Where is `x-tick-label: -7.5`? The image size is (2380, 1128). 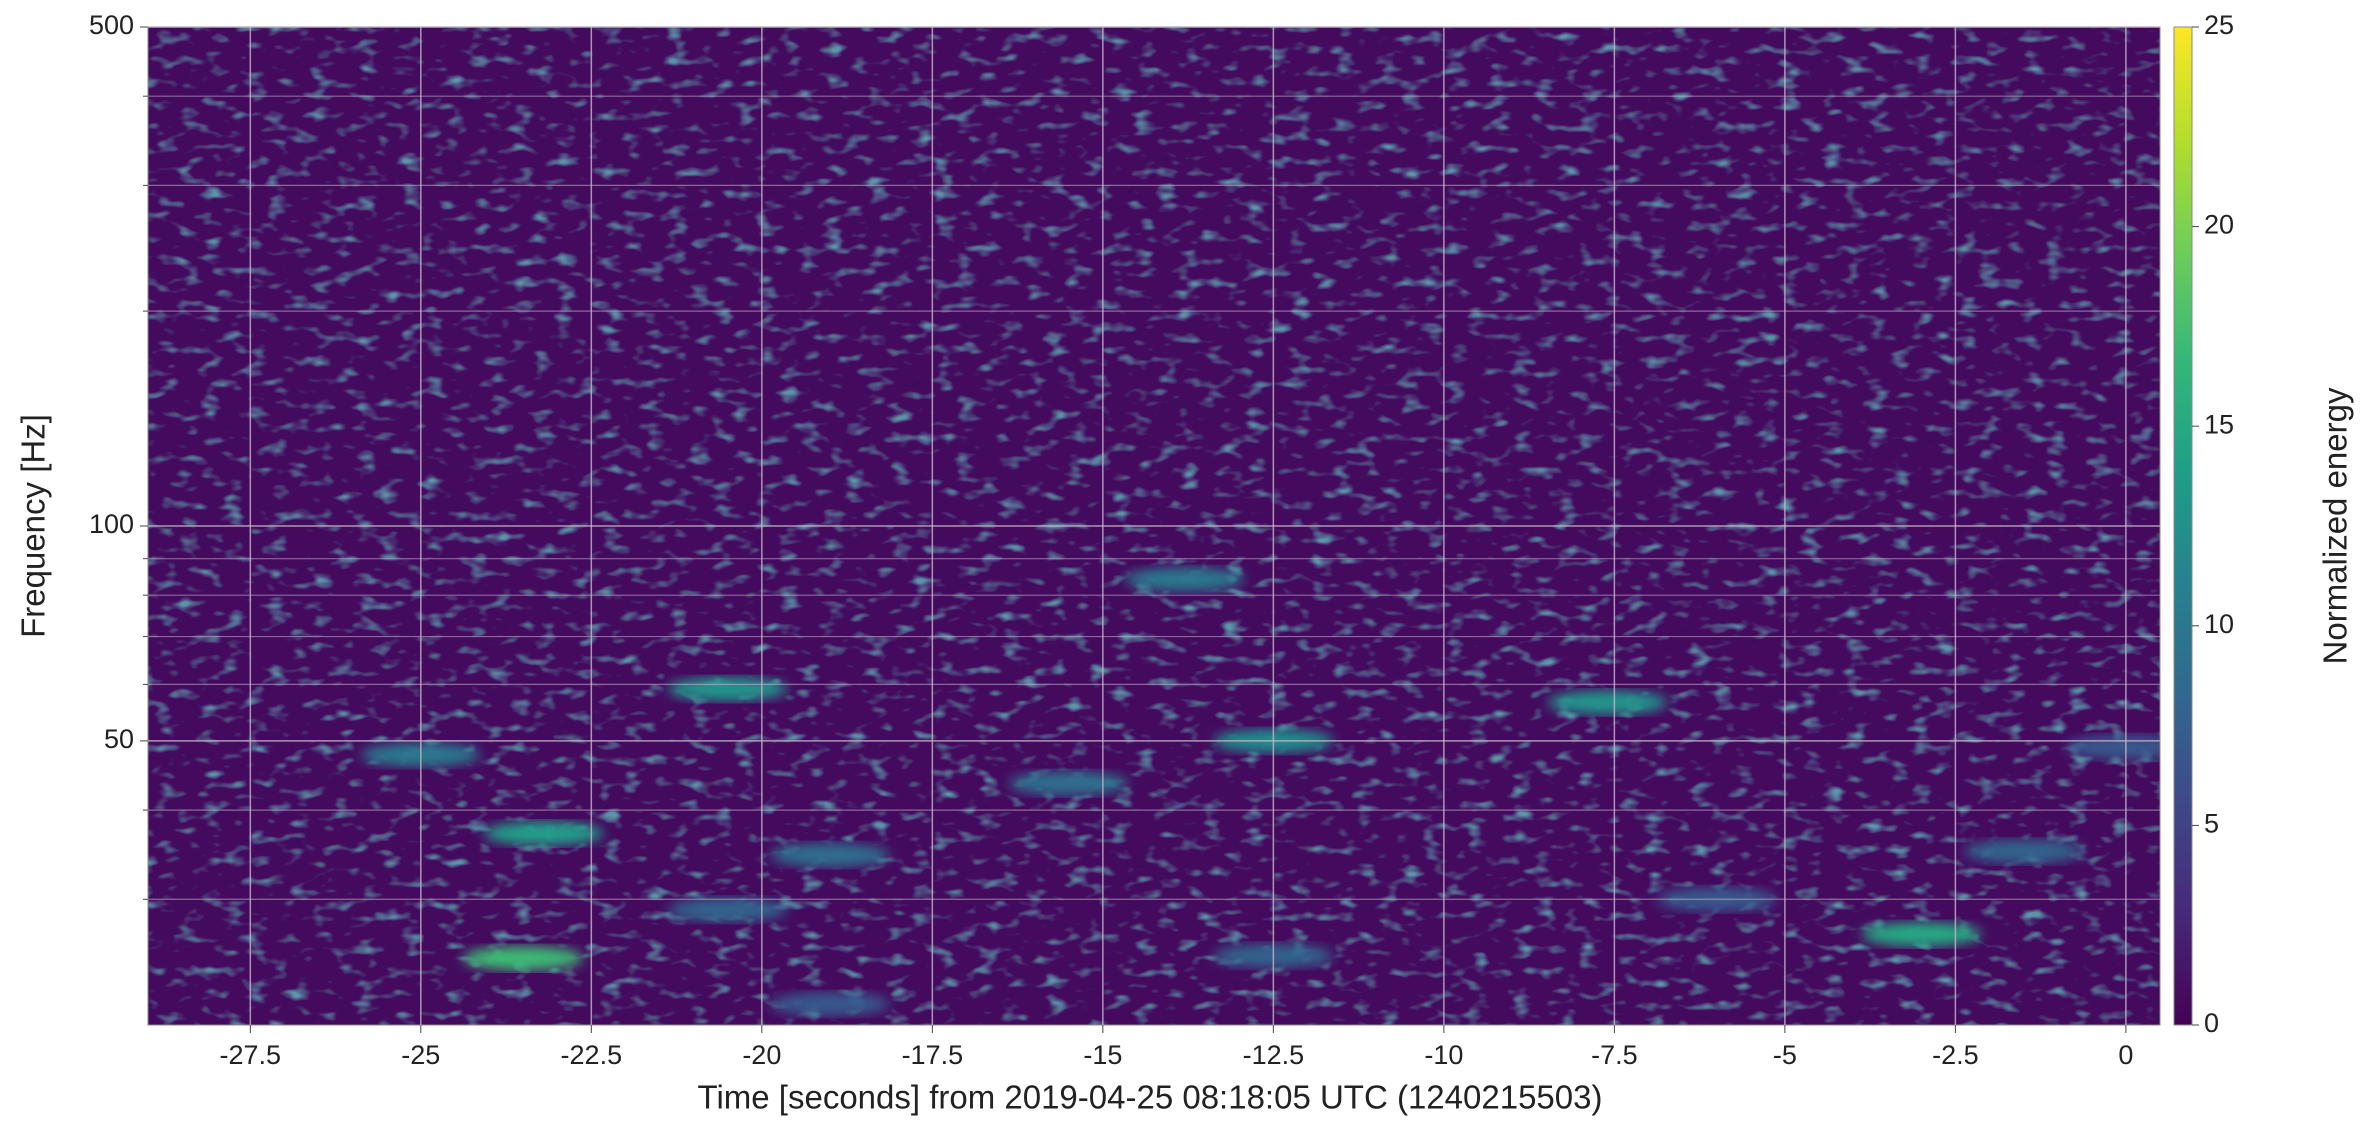
x-tick-label: -7.5 is located at coordinates (1614, 1055).